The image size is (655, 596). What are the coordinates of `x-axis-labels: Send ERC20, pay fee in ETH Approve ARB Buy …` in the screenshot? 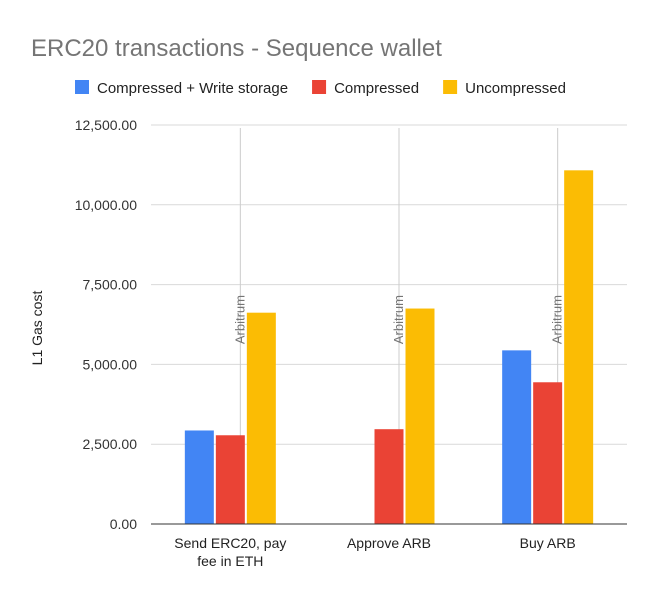 It's located at (374, 552).